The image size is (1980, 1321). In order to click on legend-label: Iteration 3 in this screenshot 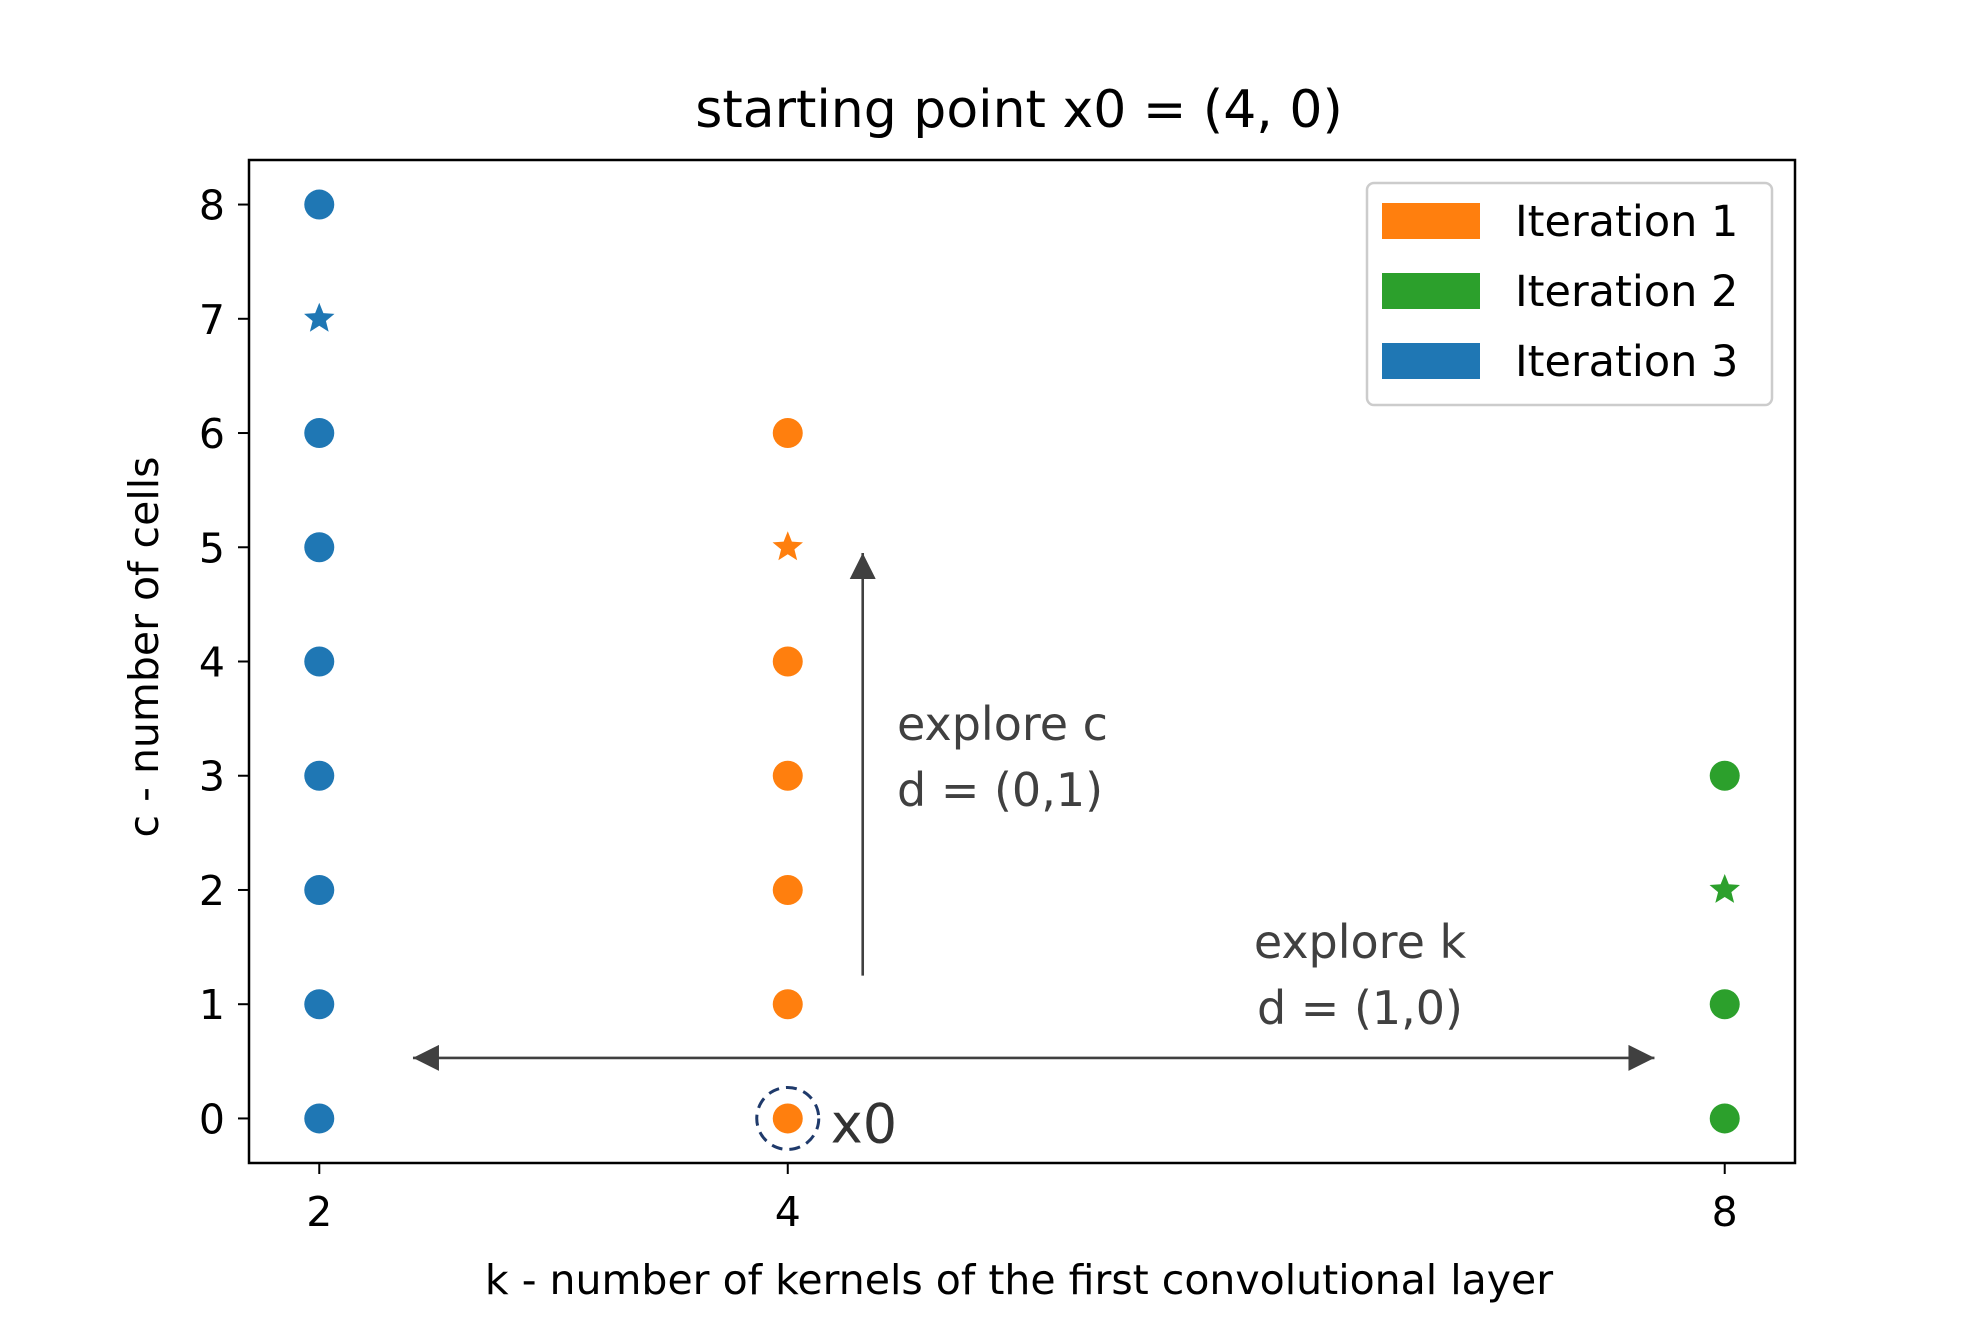, I will do `click(1626, 362)`.